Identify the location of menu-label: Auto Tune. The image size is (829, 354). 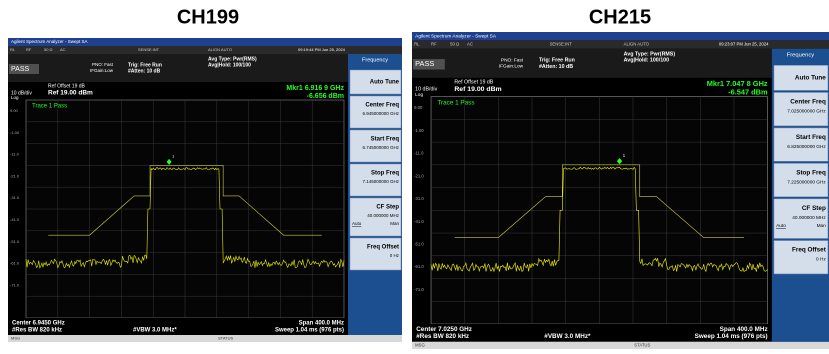
(385, 83).